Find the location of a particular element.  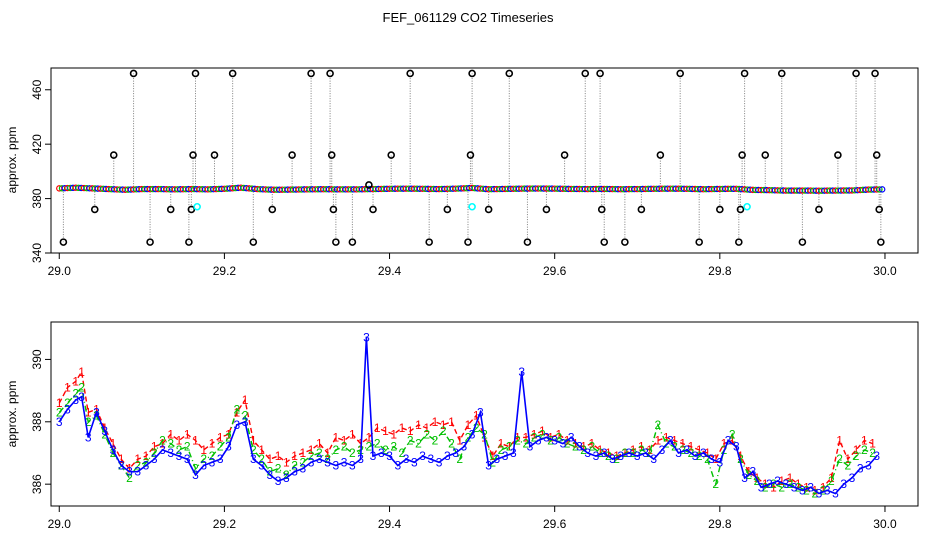

y-axis-label-top: approx. ppm is located at coordinates (12, 160).